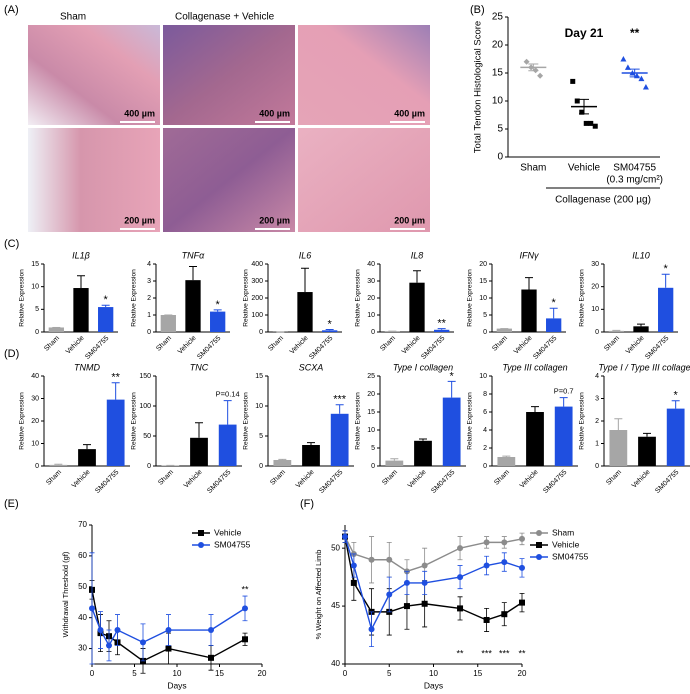  What do you see at coordinates (566, 544) in the screenshot?
I see `legend-label: Vehicle` at bounding box center [566, 544].